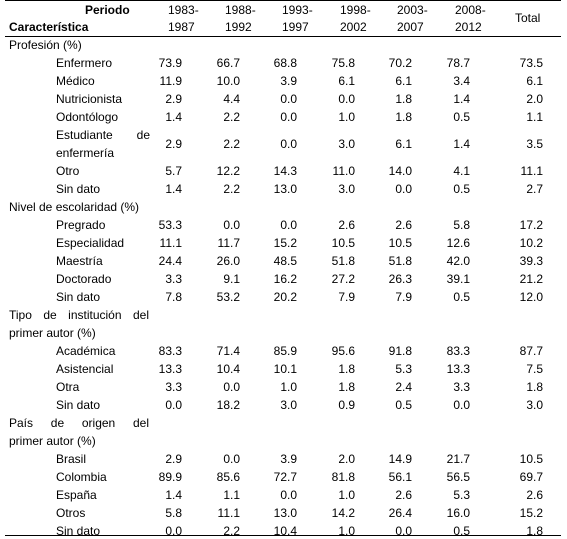 This screenshot has width=567, height=539. What do you see at coordinates (531, 171) in the screenshot?
I see `cell-total: 11.1` at bounding box center [531, 171].